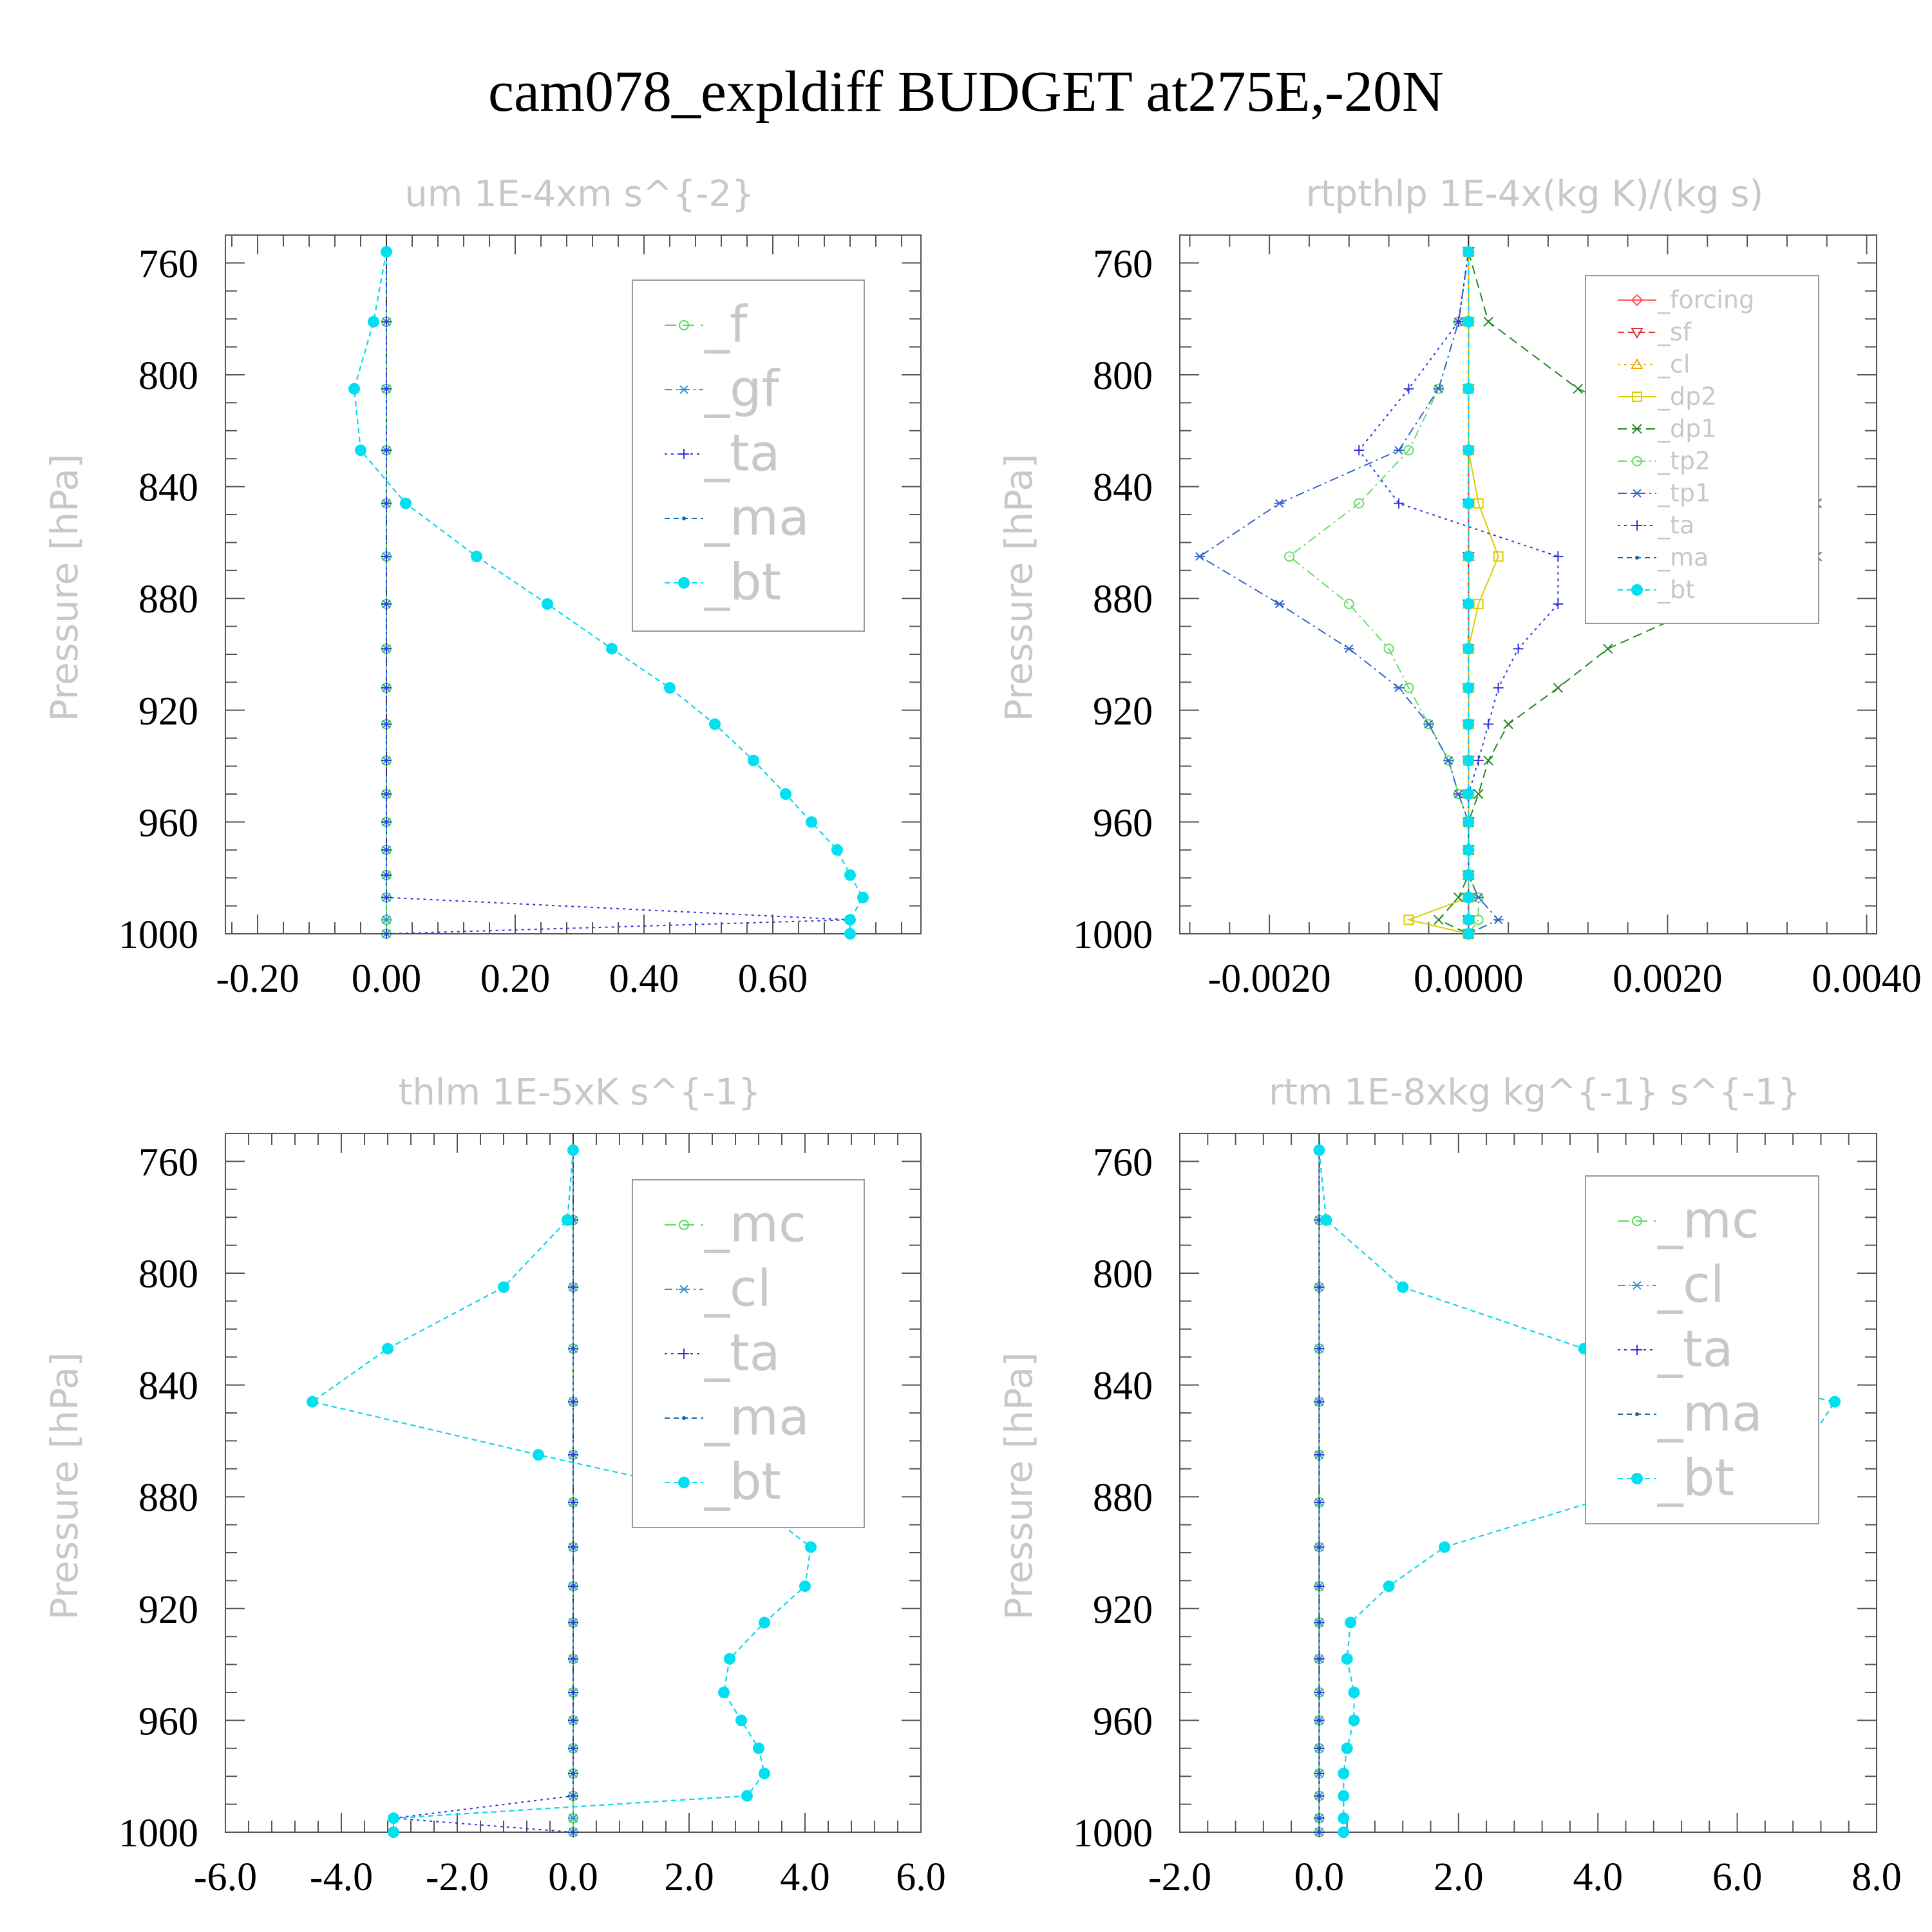 Image resolution: width=1932 pixels, height=1932 pixels. What do you see at coordinates (158, 1834) in the screenshot?
I see `y-tick-label: 1000` at bounding box center [158, 1834].